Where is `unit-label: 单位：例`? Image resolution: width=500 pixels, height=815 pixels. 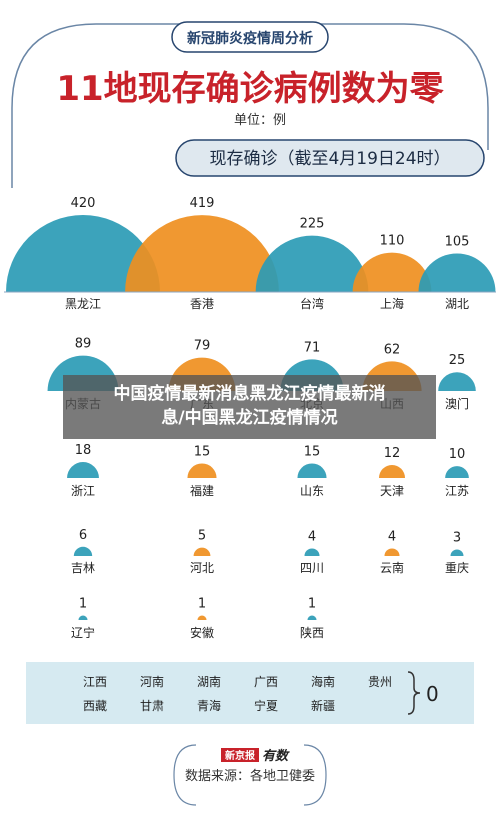
unit-label: 单位：例 is located at coordinates (260, 120).